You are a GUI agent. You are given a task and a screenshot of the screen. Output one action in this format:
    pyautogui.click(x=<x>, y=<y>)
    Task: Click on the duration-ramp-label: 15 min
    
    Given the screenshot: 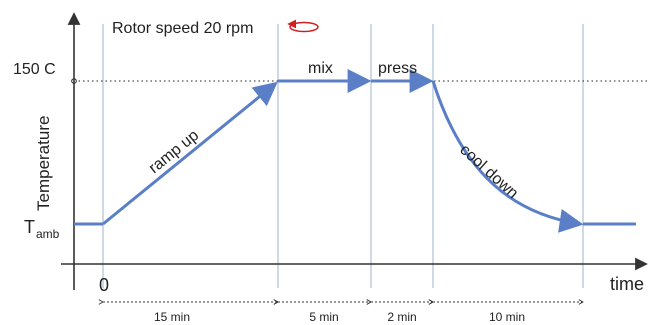 What is the action you would take?
    pyautogui.click(x=172, y=317)
    